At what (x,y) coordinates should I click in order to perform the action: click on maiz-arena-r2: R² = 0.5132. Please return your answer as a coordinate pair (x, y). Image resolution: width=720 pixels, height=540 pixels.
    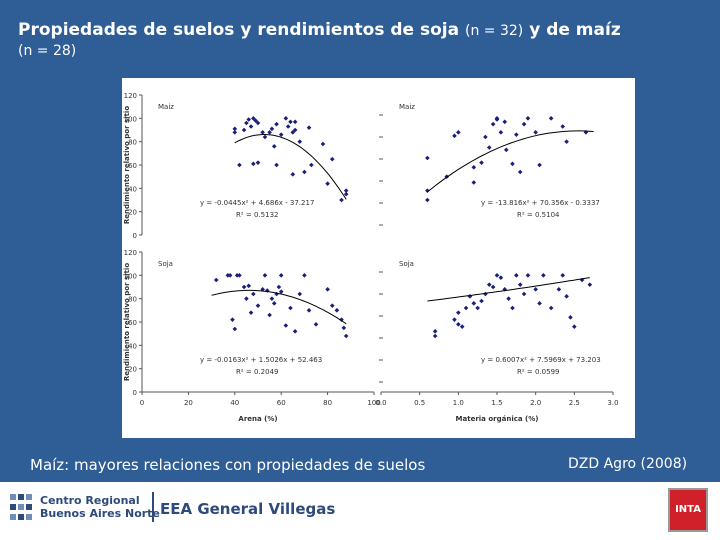
    Looking at the image, I should click on (257, 215).